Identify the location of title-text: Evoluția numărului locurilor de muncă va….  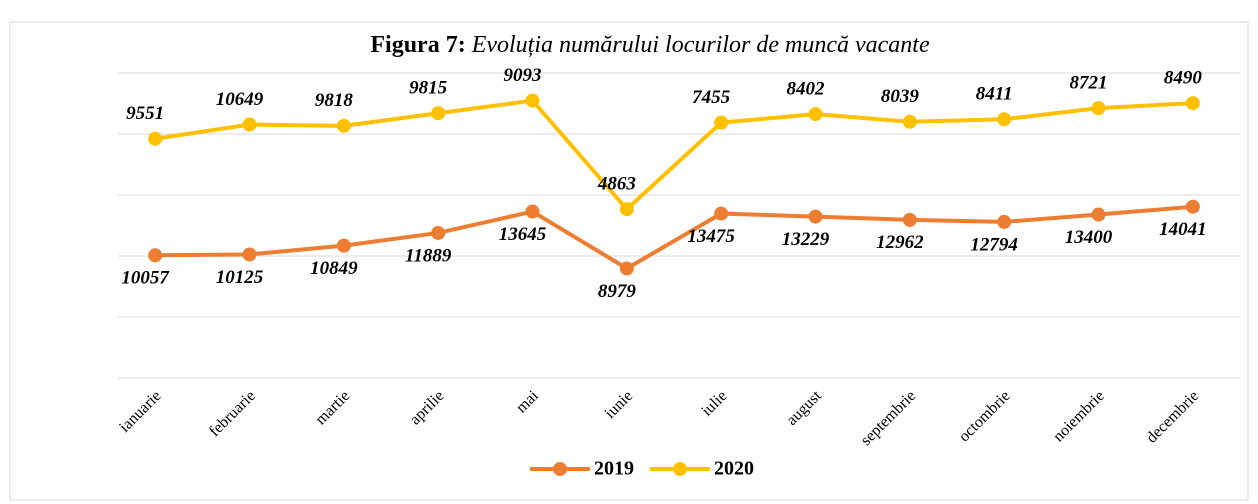
(700, 45).